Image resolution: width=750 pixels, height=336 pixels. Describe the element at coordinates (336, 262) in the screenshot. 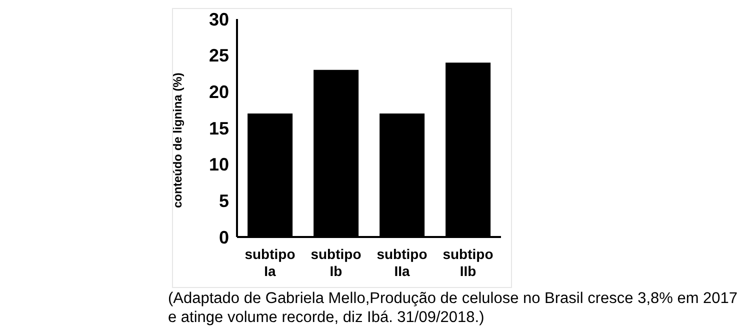

I see `x-tick-label: subtipo Ib` at that location.